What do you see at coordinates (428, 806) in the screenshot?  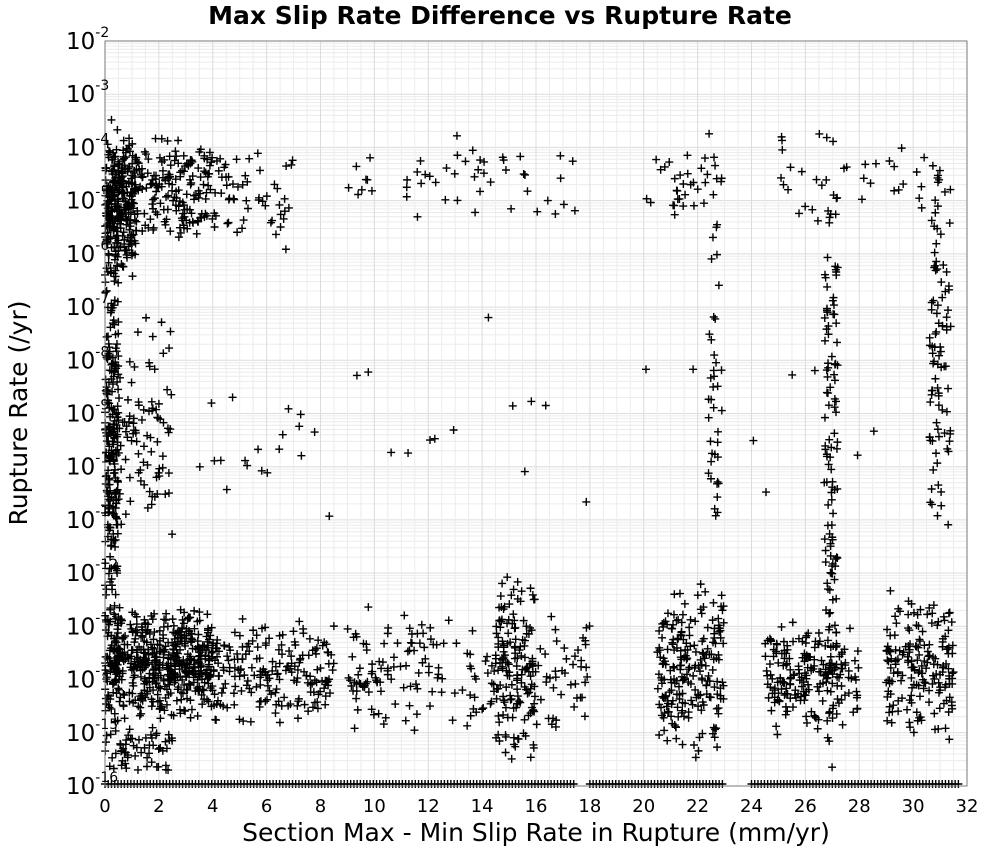 I see `x-tick-label: 12` at bounding box center [428, 806].